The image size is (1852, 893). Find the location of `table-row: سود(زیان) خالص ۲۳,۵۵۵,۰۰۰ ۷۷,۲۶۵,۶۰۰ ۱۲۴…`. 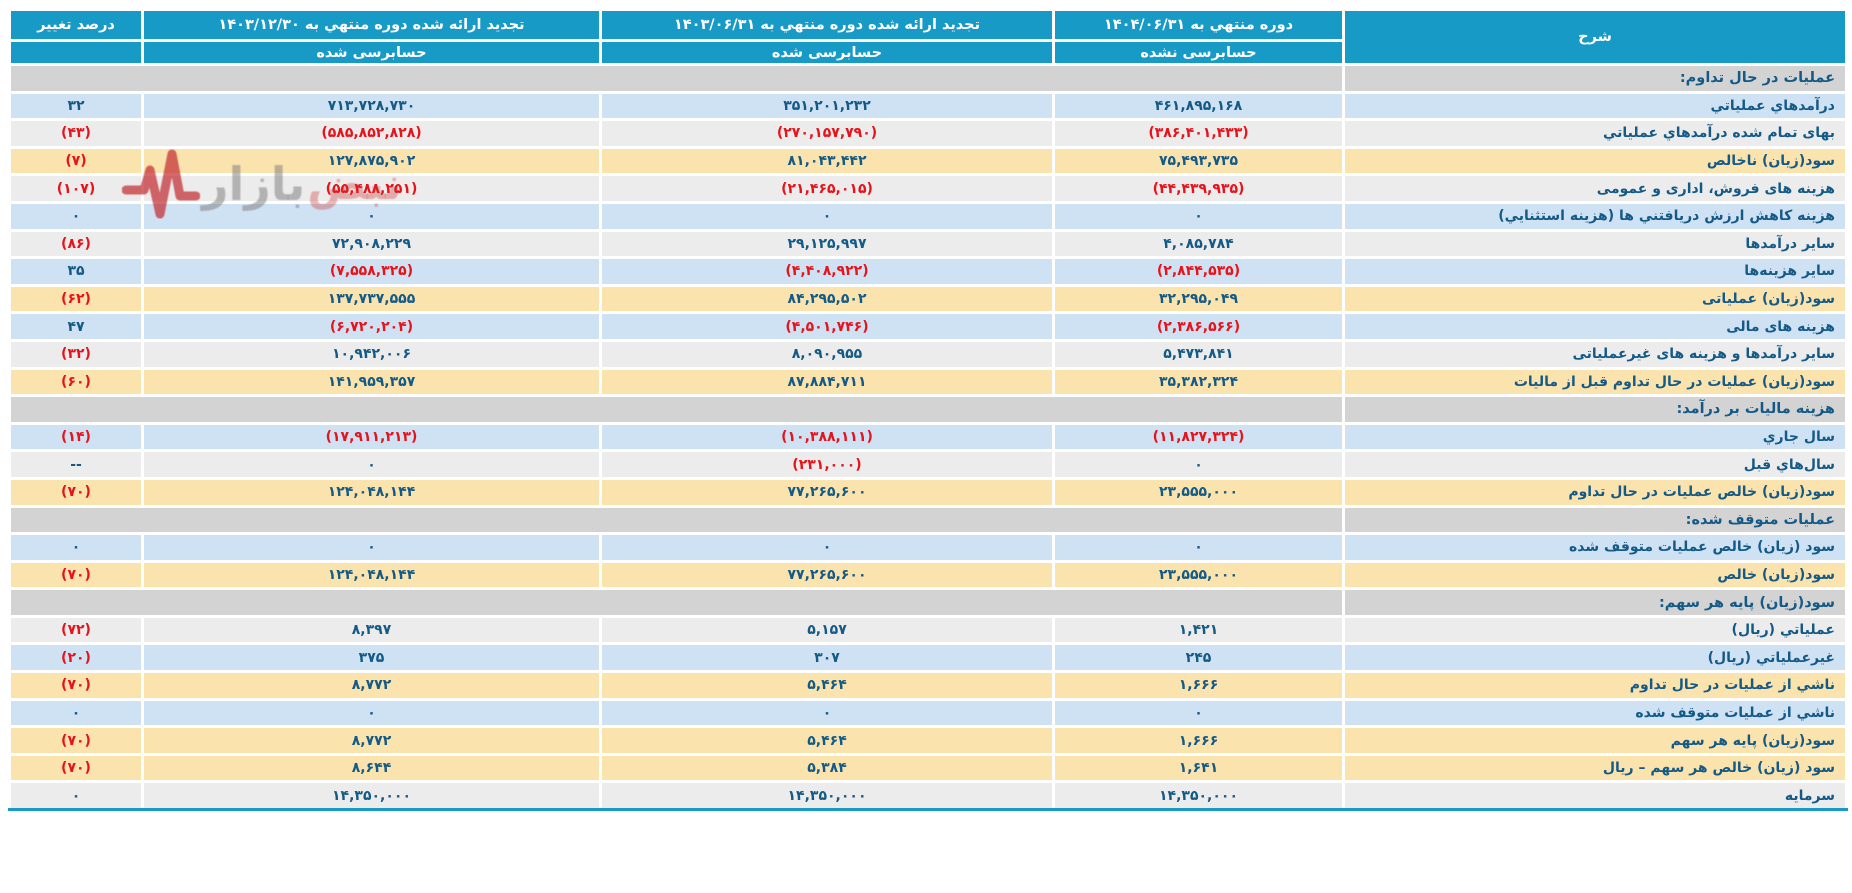

table-row: سود(زیان) خالص ۲۳,۵۵۵,۰۰۰ ۷۷,۲۶۵,۶۰۰ ۱۲۴… is located at coordinates (928, 575).